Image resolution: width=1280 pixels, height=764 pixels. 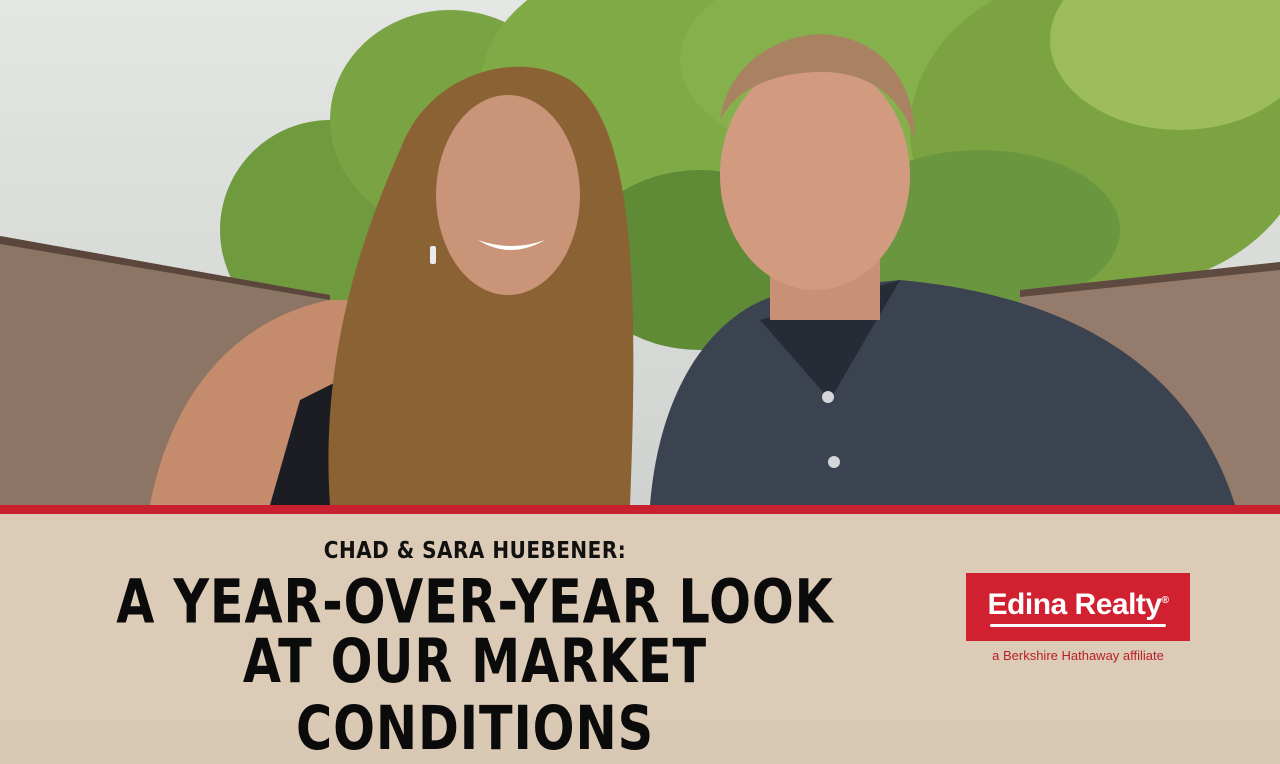 I want to click on edina-realty-logo: Edina Realty®, so click(x=1078, y=607).